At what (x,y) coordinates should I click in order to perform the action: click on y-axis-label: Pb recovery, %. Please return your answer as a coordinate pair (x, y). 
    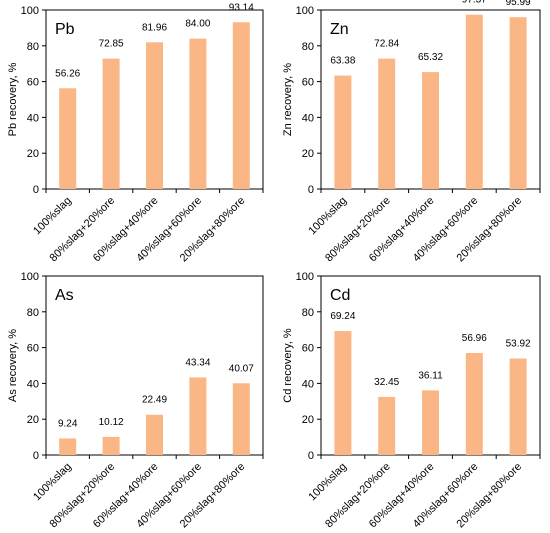
    Looking at the image, I should click on (13, 99).